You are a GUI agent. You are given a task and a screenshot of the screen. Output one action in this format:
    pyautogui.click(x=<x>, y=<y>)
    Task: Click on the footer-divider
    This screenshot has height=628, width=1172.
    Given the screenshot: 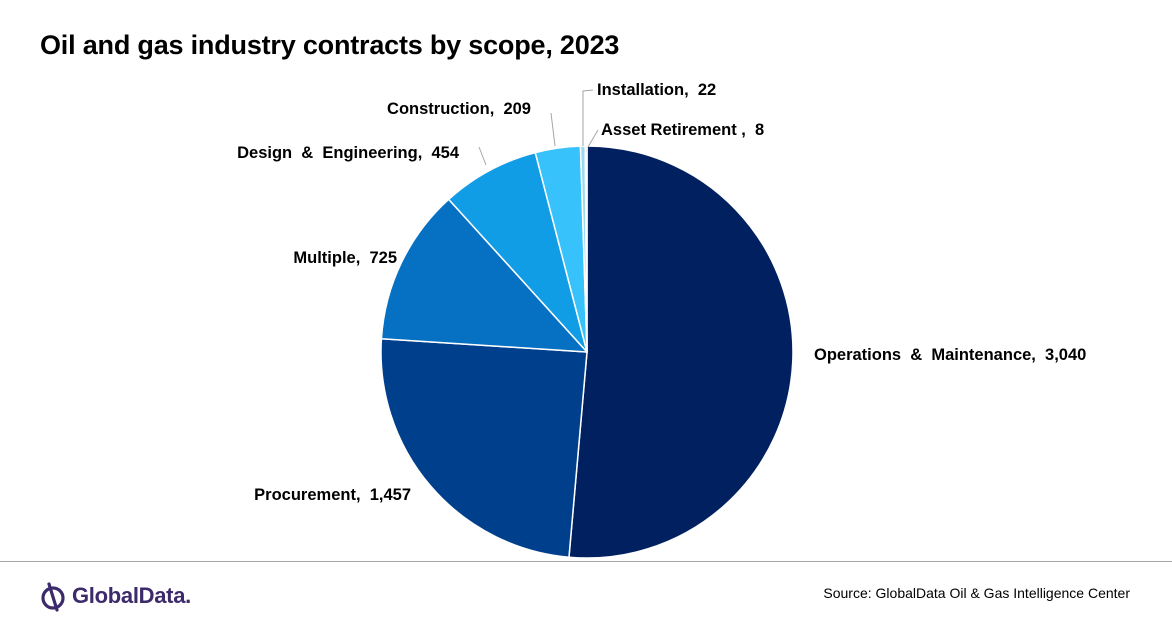 What is the action you would take?
    pyautogui.click(x=586, y=561)
    